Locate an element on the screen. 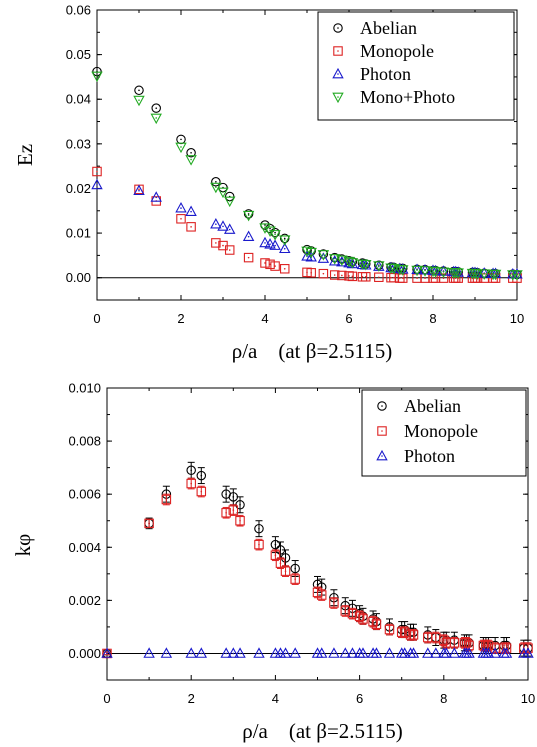 This screenshot has height=747, width=537. y-tick-label: 0.006 is located at coordinates (84, 494).